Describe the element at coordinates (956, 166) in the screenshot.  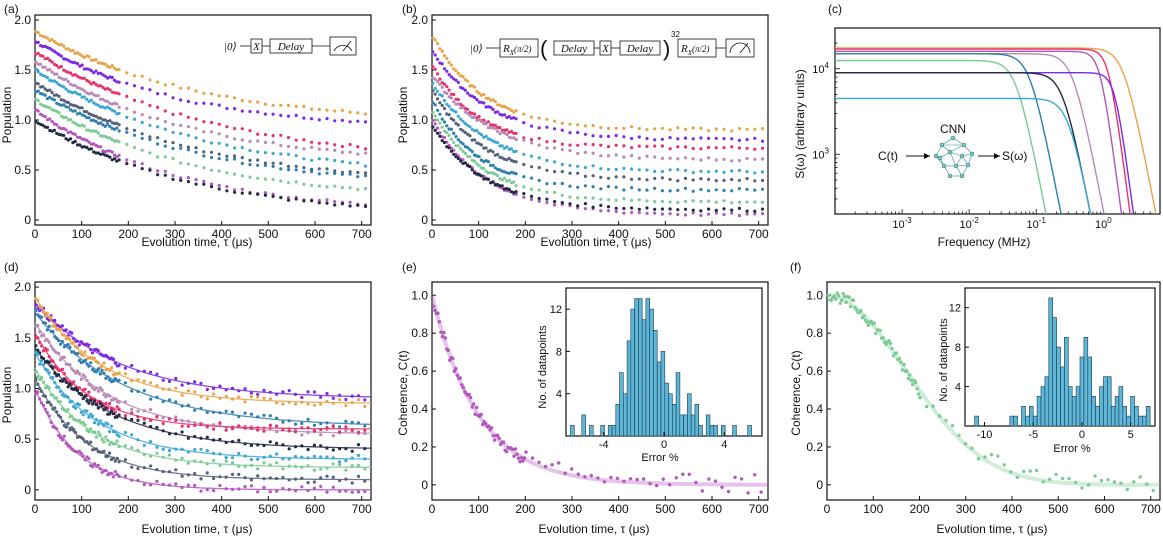
I see `network-node` at that location.